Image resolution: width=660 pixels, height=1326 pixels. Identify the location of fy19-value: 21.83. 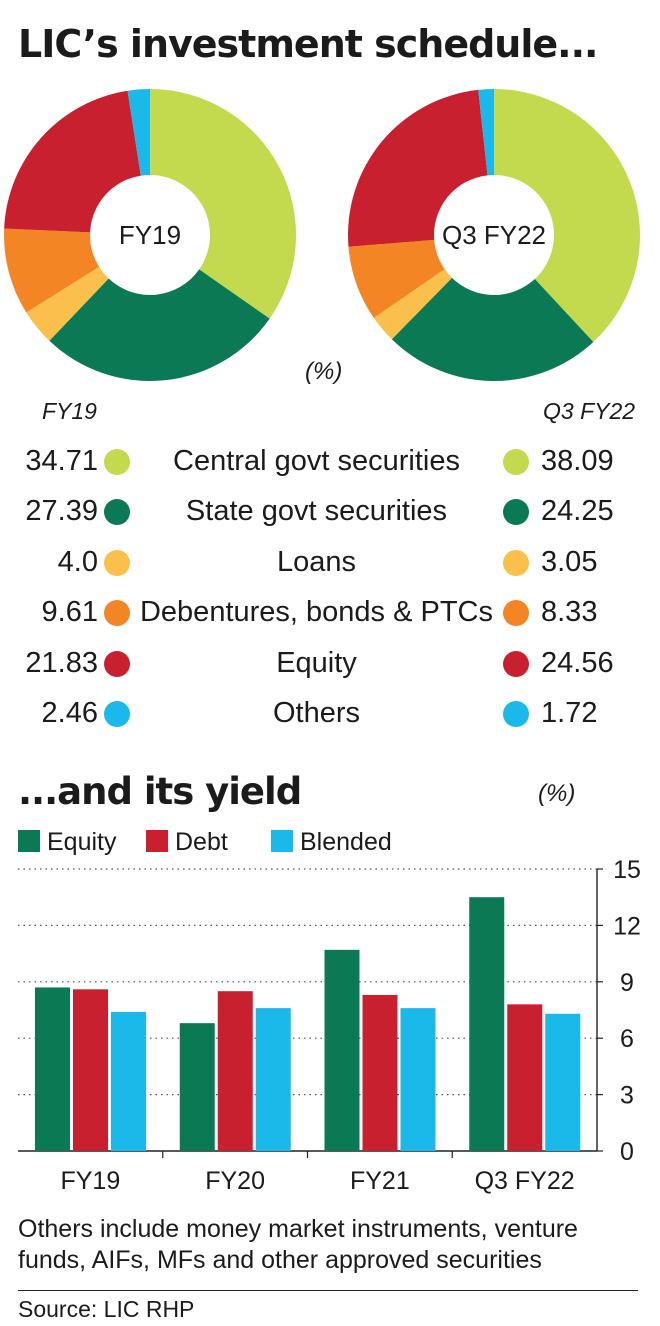
(61, 662).